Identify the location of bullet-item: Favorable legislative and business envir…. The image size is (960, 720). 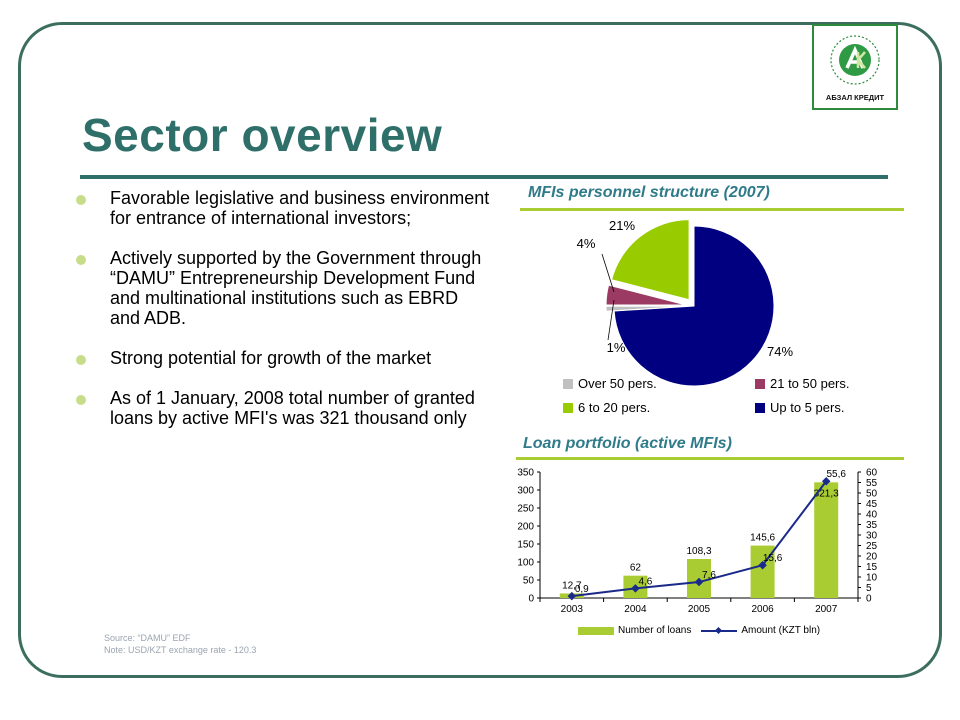
(282, 208).